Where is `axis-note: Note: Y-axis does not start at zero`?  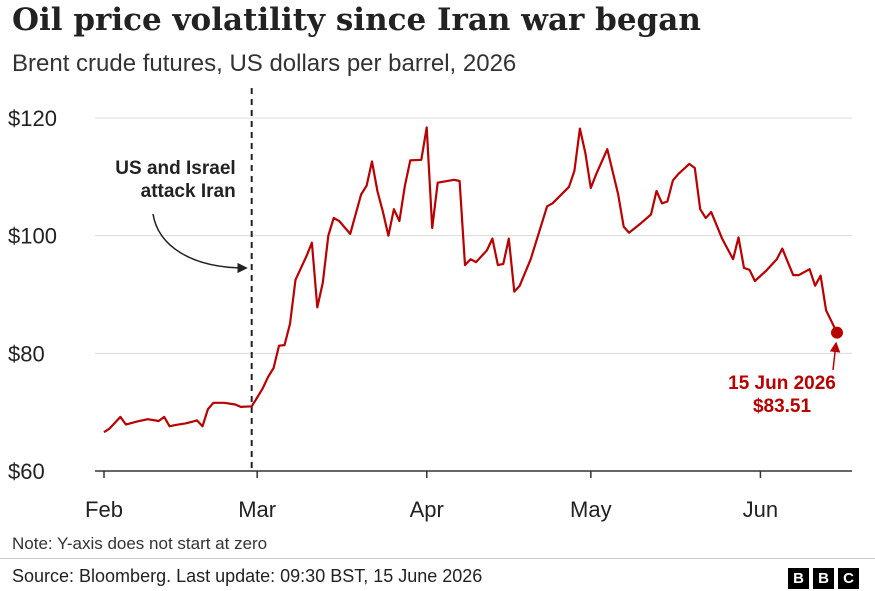
axis-note: Note: Y-axis does not start at zero is located at coordinates (140, 543).